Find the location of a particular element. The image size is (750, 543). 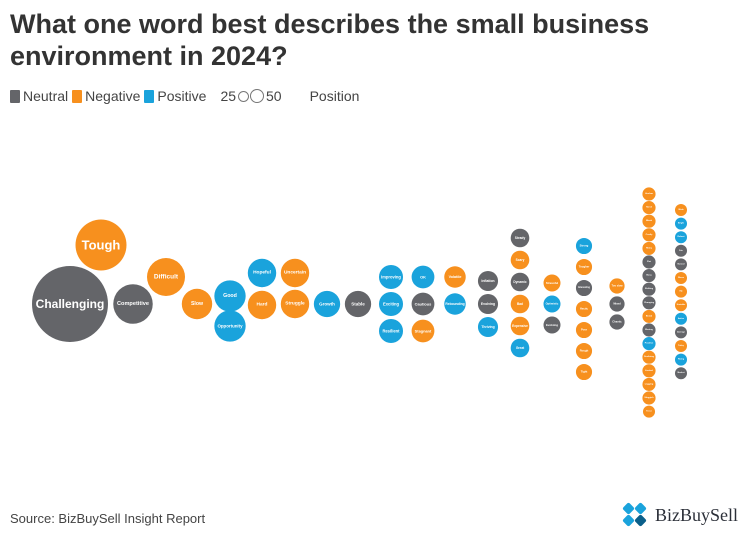

bubble-risky is located at coordinates (649, 248).